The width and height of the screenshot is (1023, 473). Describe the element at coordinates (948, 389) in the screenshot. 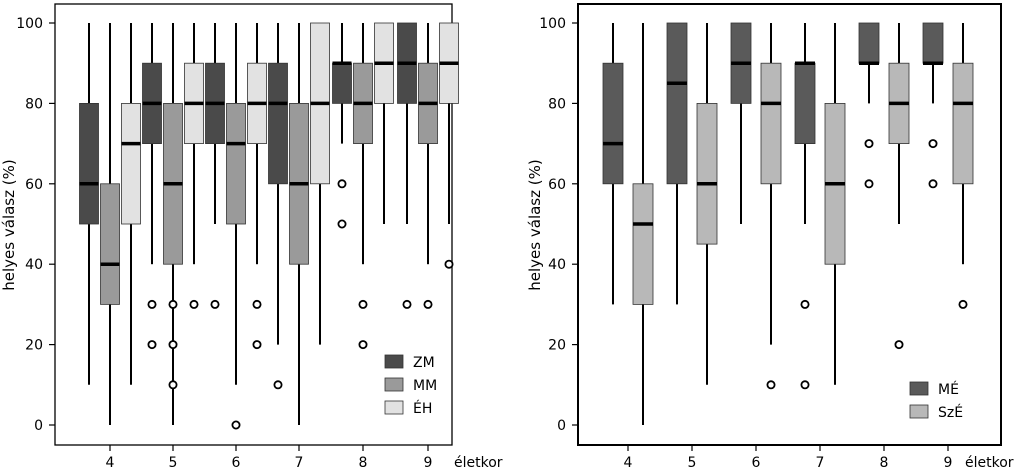

I see `legend-label: MÉ` at that location.